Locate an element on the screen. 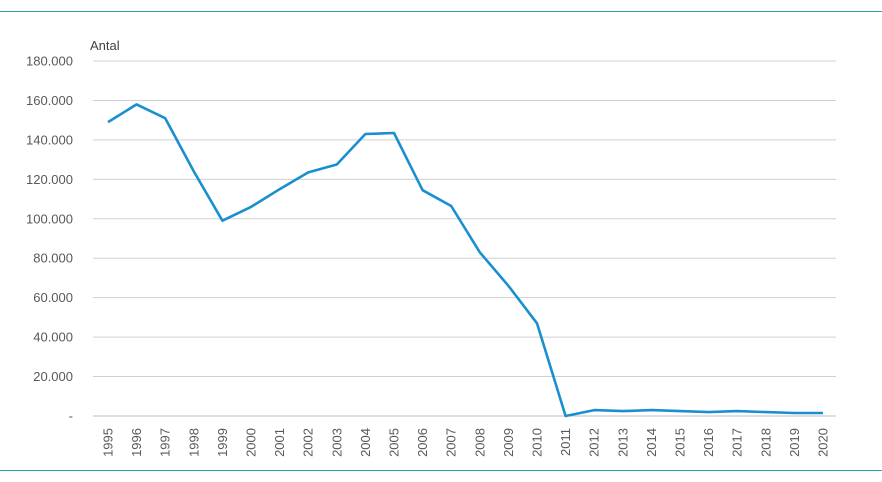  y-tick-label: 80.000 is located at coordinates (53, 258).